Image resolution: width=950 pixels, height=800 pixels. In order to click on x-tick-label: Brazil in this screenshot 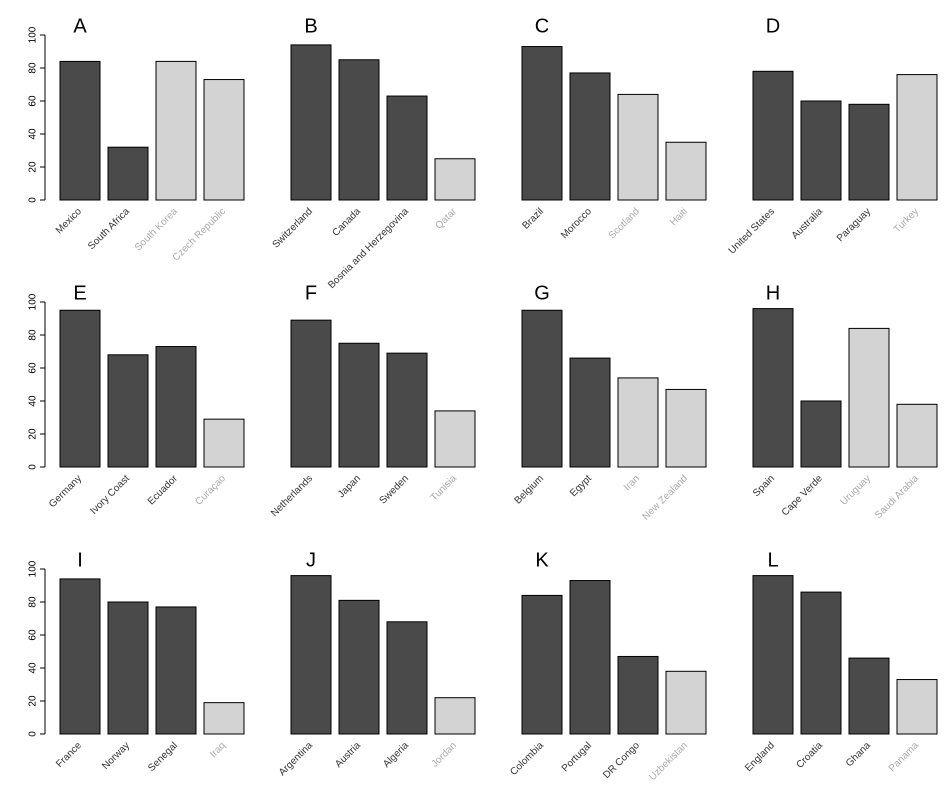, I will do `click(533, 218)`.